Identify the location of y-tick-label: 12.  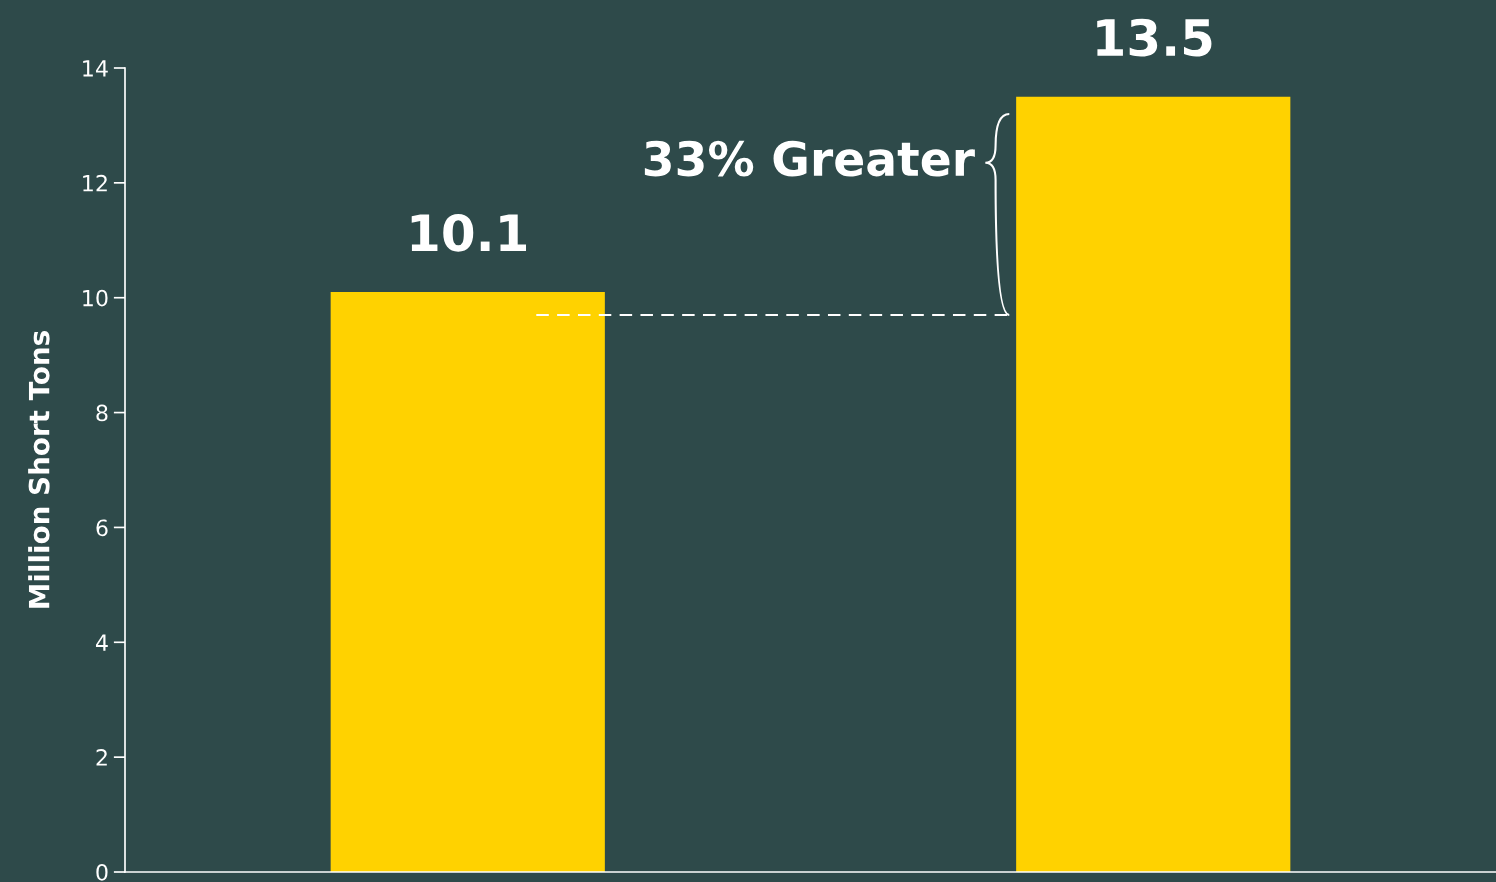
(95, 183).